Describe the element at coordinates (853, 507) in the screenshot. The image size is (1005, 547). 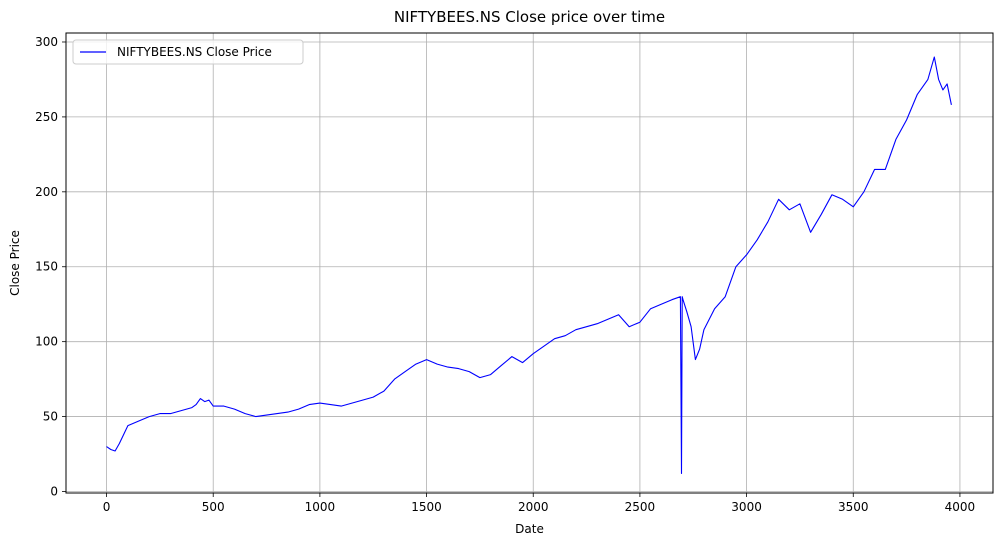
I see `x-tick-label: 3500` at that location.